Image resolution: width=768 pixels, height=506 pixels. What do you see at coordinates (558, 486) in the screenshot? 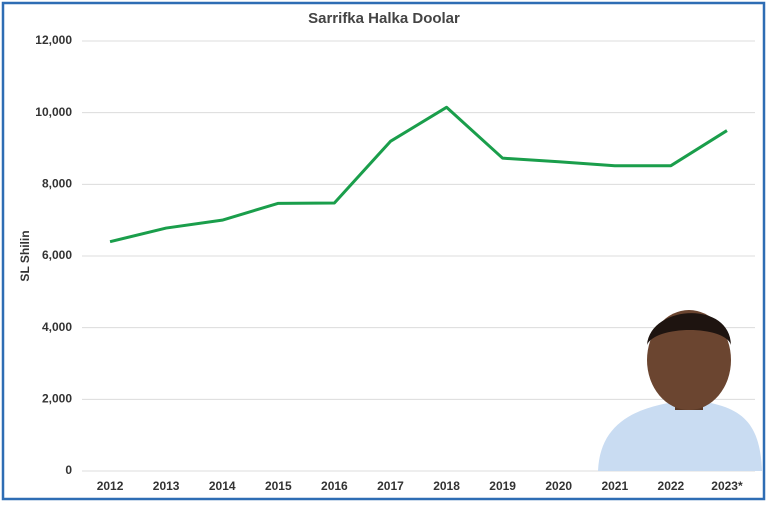
I see `x-tick-label: 2020` at bounding box center [558, 486].